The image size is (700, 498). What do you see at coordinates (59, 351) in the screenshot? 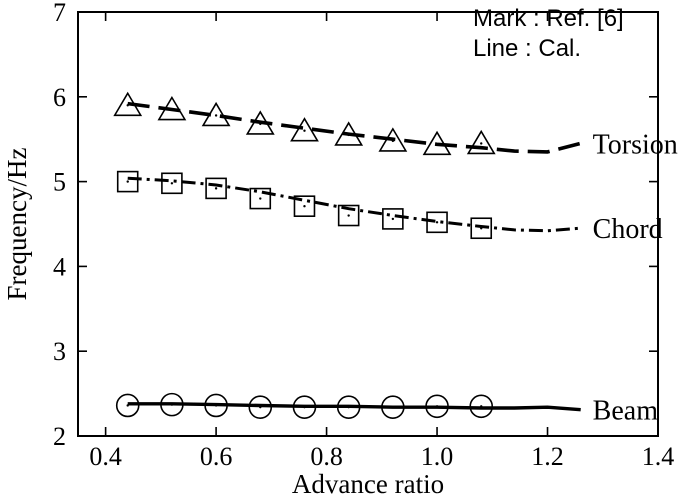
I see `y-tick-label-1: 3` at bounding box center [59, 351].